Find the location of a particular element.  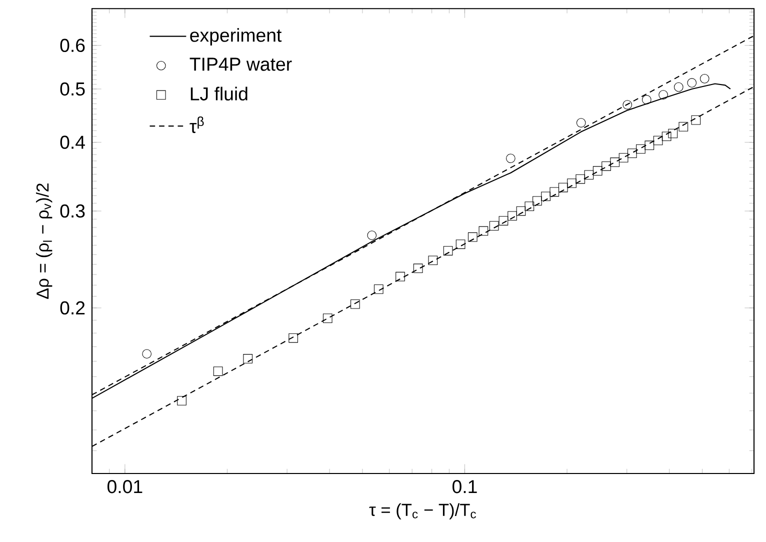

legend-label: LJ fluid is located at coordinates (219, 93).